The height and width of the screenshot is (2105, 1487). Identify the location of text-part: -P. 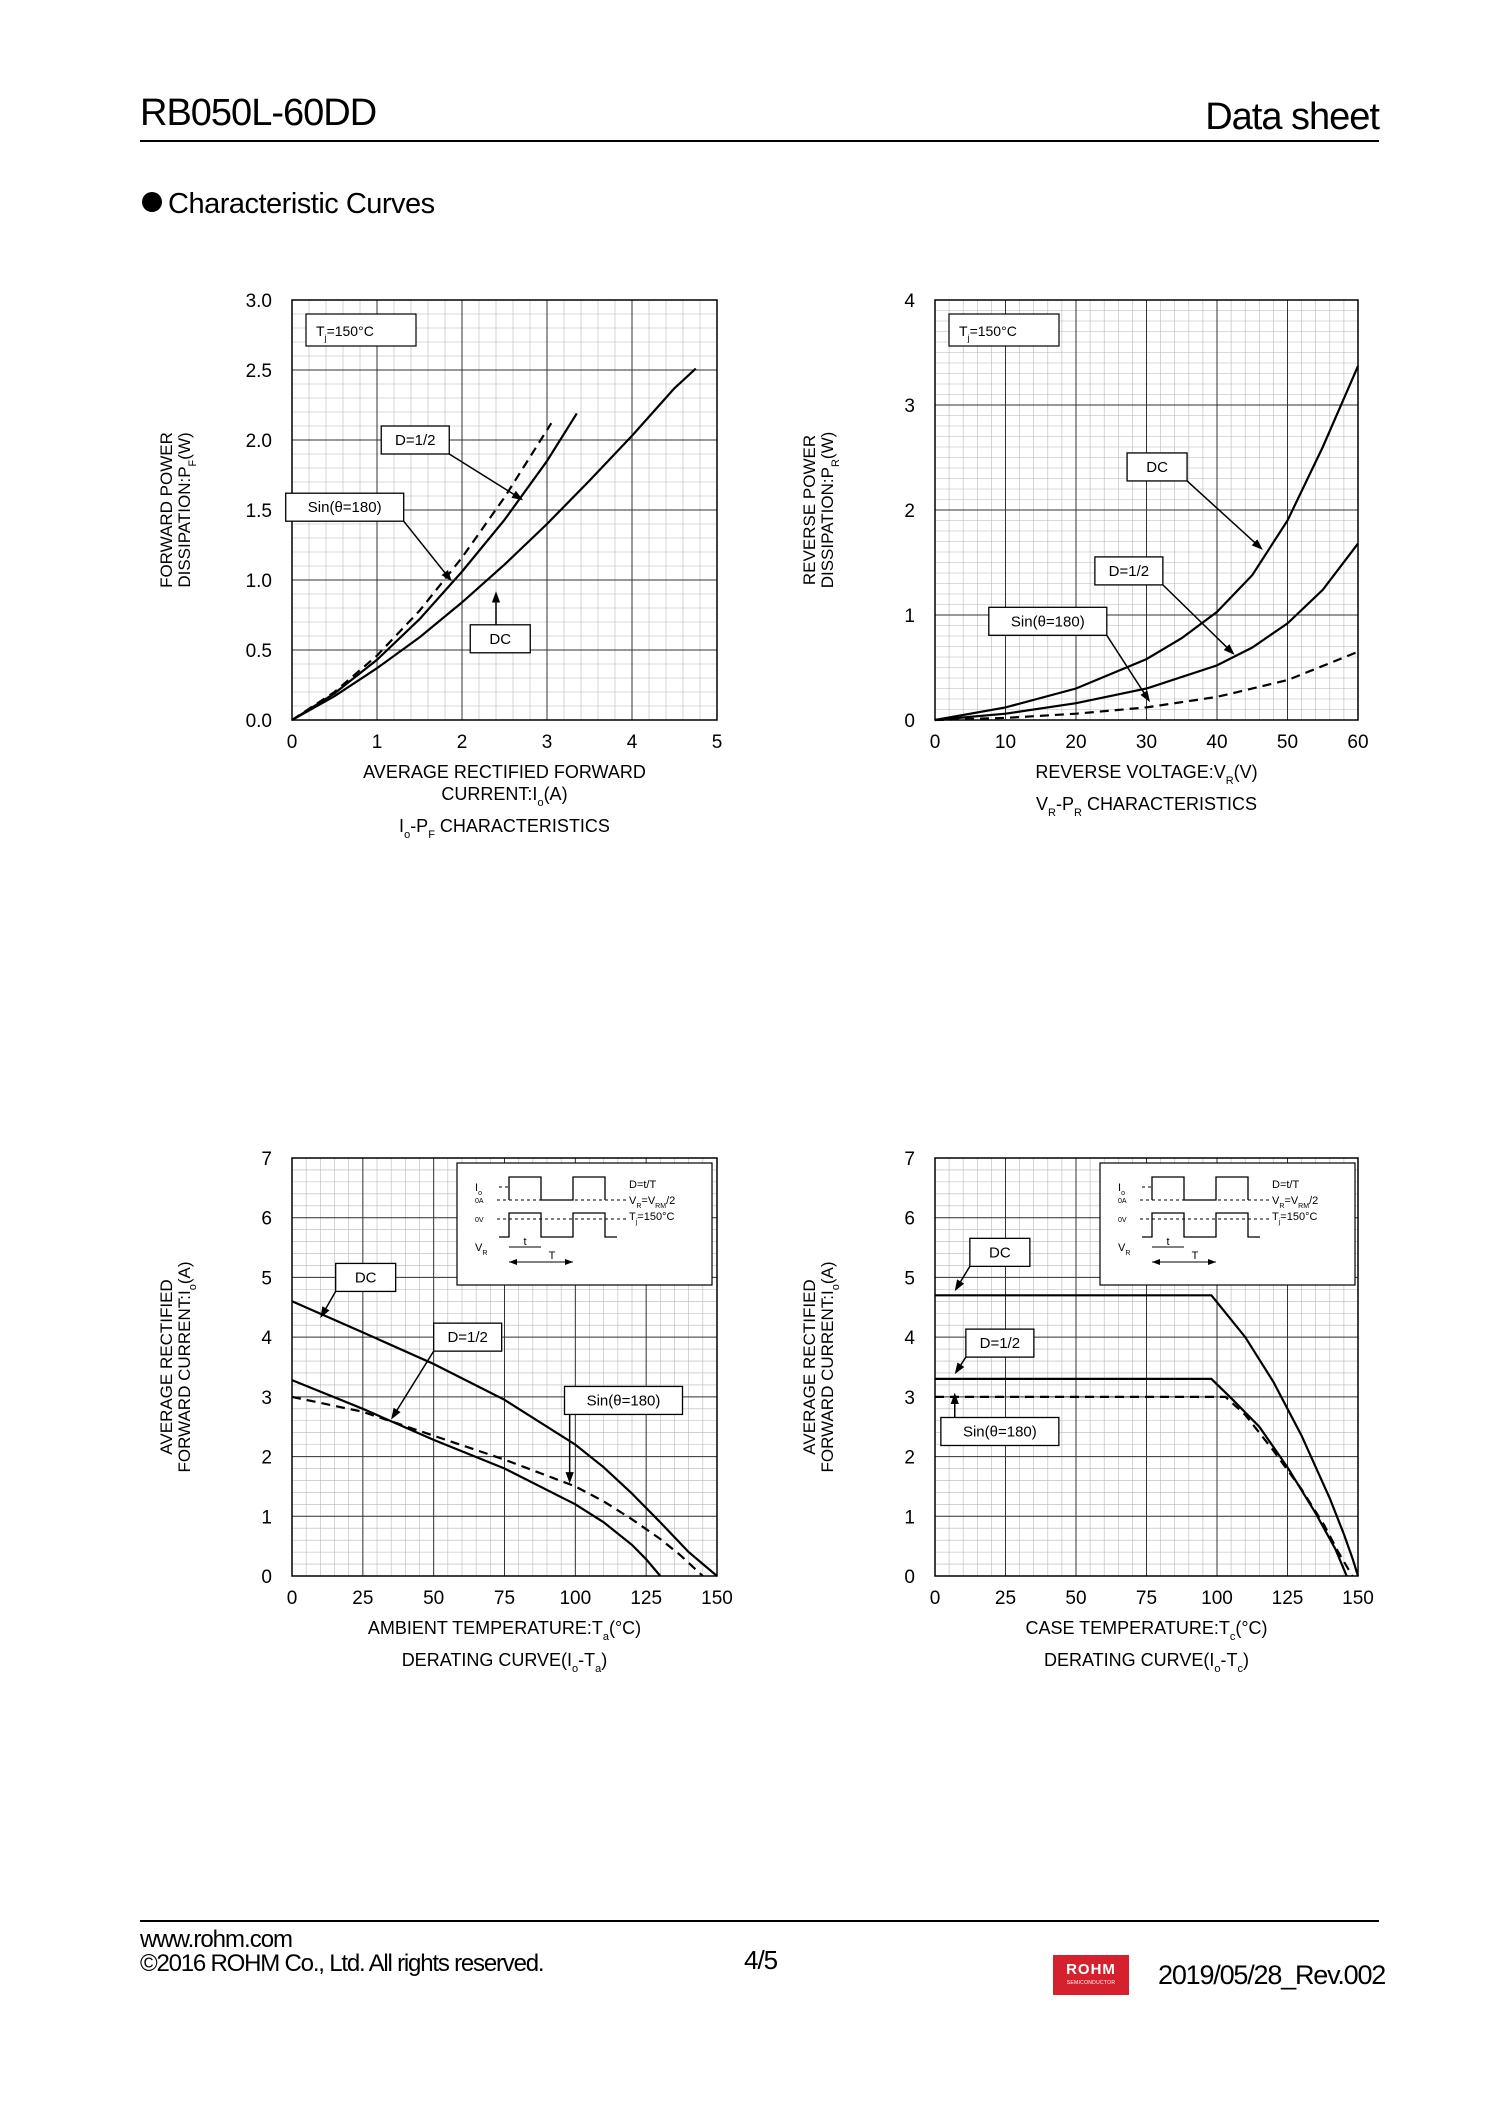
(1065, 804).